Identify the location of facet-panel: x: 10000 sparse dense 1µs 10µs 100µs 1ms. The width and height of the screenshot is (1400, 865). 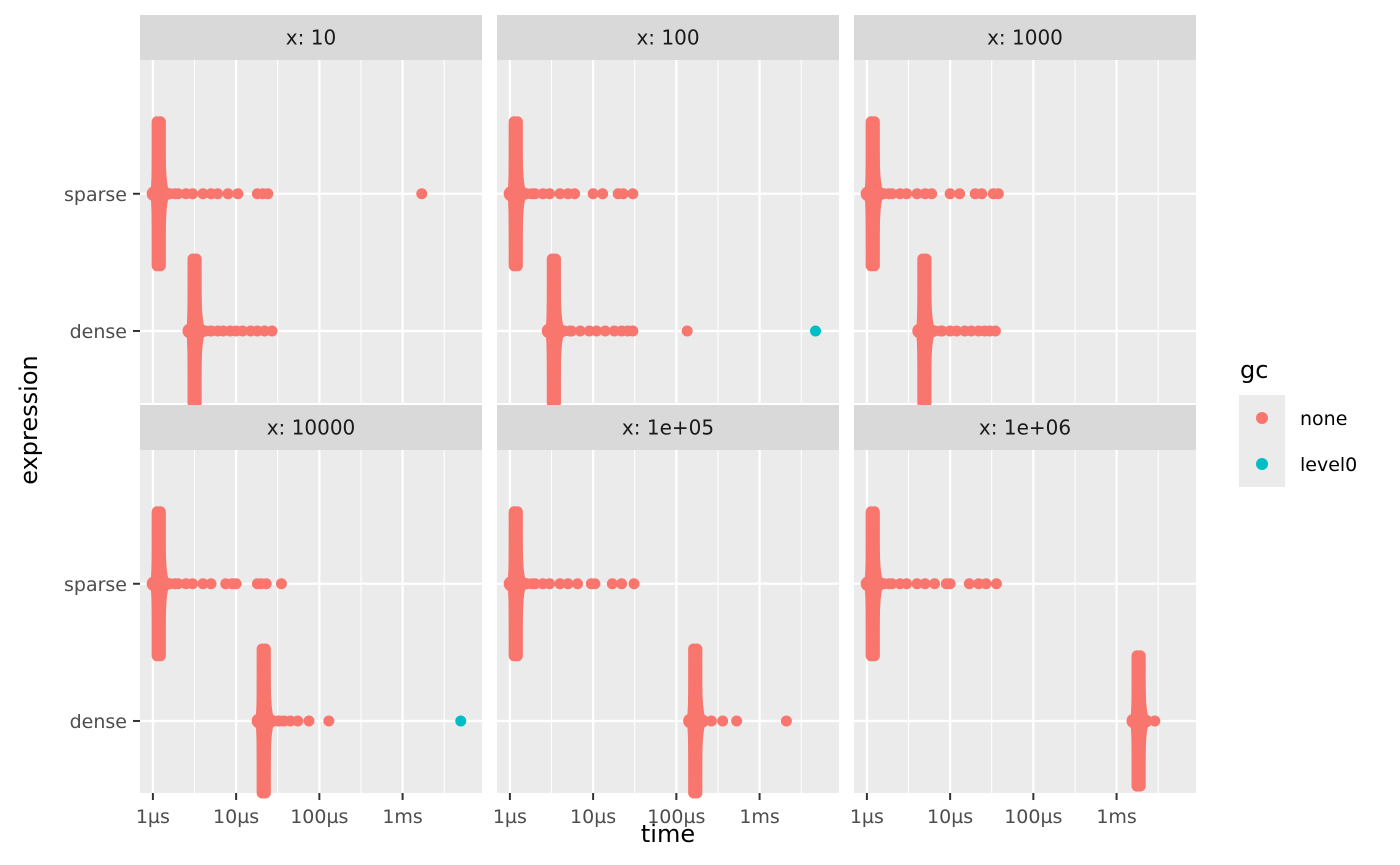
(273, 616).